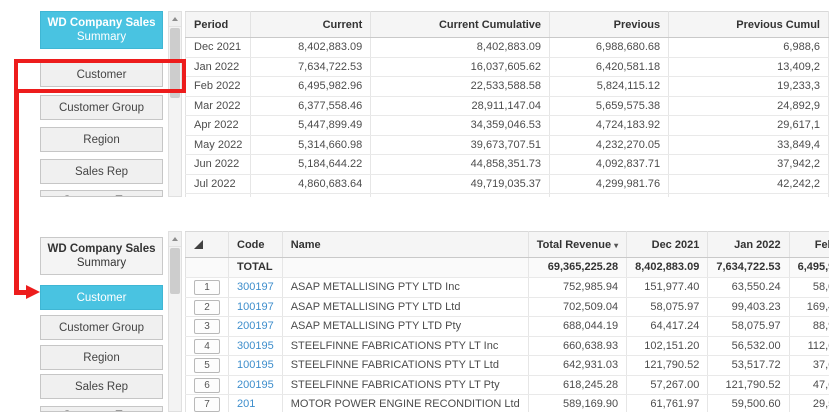 The image size is (829, 412). What do you see at coordinates (616, 245) in the screenshot?
I see `sort-descending-icon: ▾` at bounding box center [616, 245].